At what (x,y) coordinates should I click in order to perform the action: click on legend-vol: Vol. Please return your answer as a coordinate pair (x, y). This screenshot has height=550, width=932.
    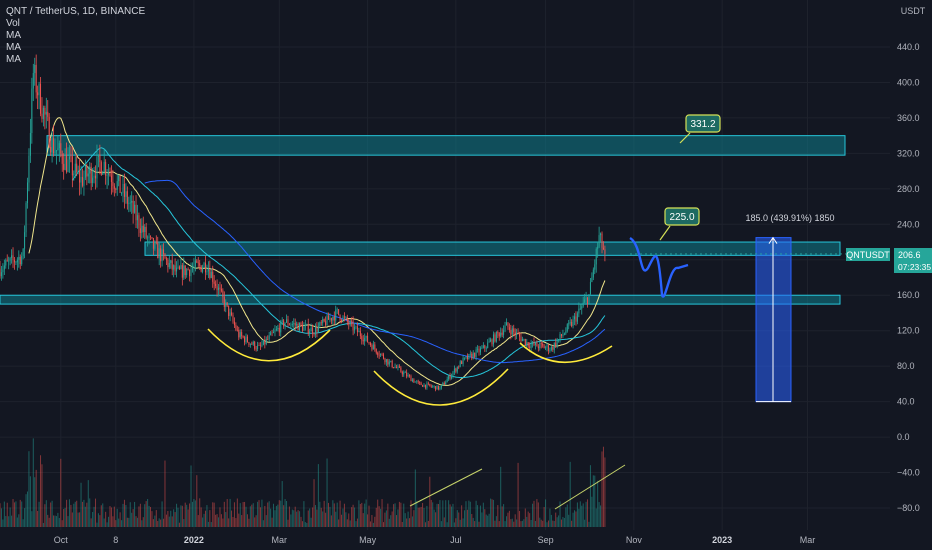
    Looking at the image, I should click on (13, 23).